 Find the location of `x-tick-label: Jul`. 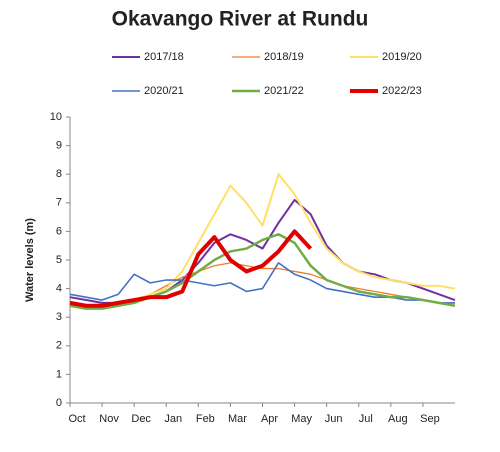

x-tick-label: Jul is located at coordinates (366, 419).